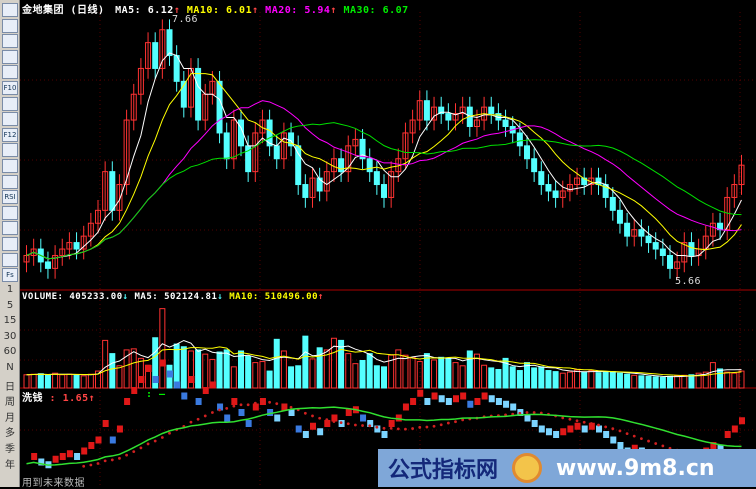 The height and width of the screenshot is (489, 756). Describe the element at coordinates (10, 103) in the screenshot. I see `map-icon` at that location.